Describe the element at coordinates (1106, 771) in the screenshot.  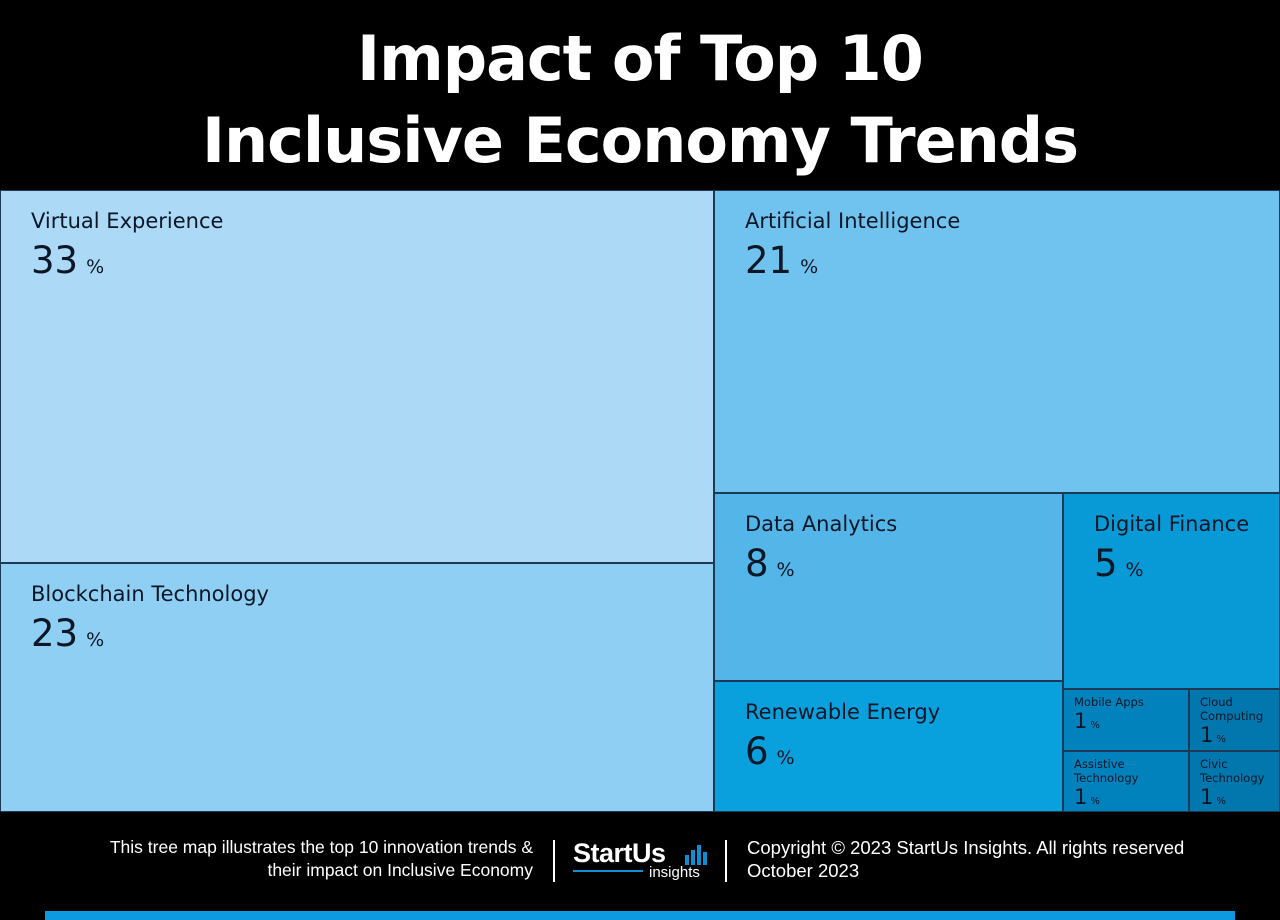
I see `tile-label: Assistive Technology` at that location.